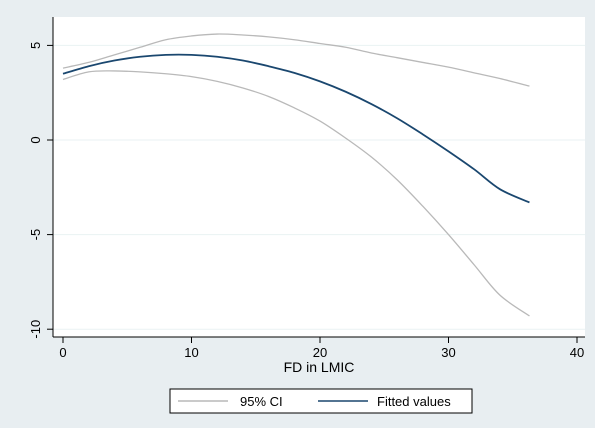 The height and width of the screenshot is (428, 595). What do you see at coordinates (191, 352) in the screenshot?
I see `x-tick-label-1: 10` at bounding box center [191, 352].